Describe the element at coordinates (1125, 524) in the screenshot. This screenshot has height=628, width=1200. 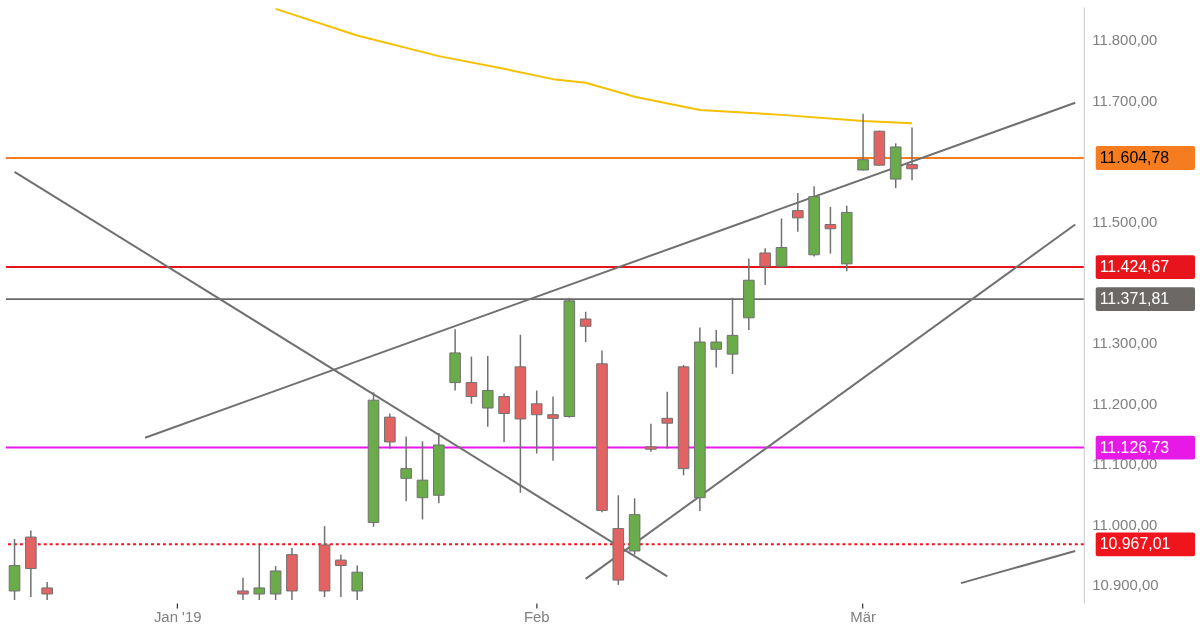
I see `y-tick-label: 11.000,00` at that location.